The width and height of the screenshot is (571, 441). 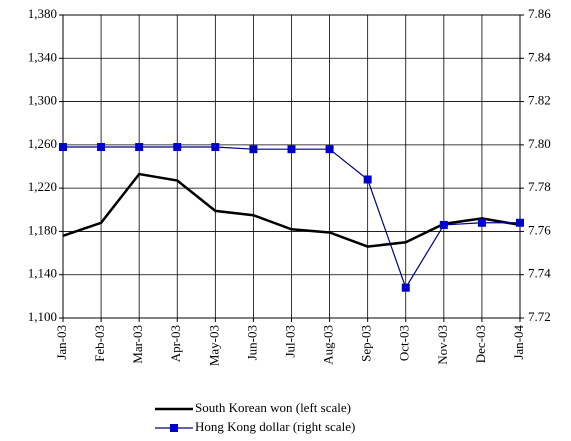 I want to click on legend-label: South Korean won (left scale), so click(x=273, y=407).